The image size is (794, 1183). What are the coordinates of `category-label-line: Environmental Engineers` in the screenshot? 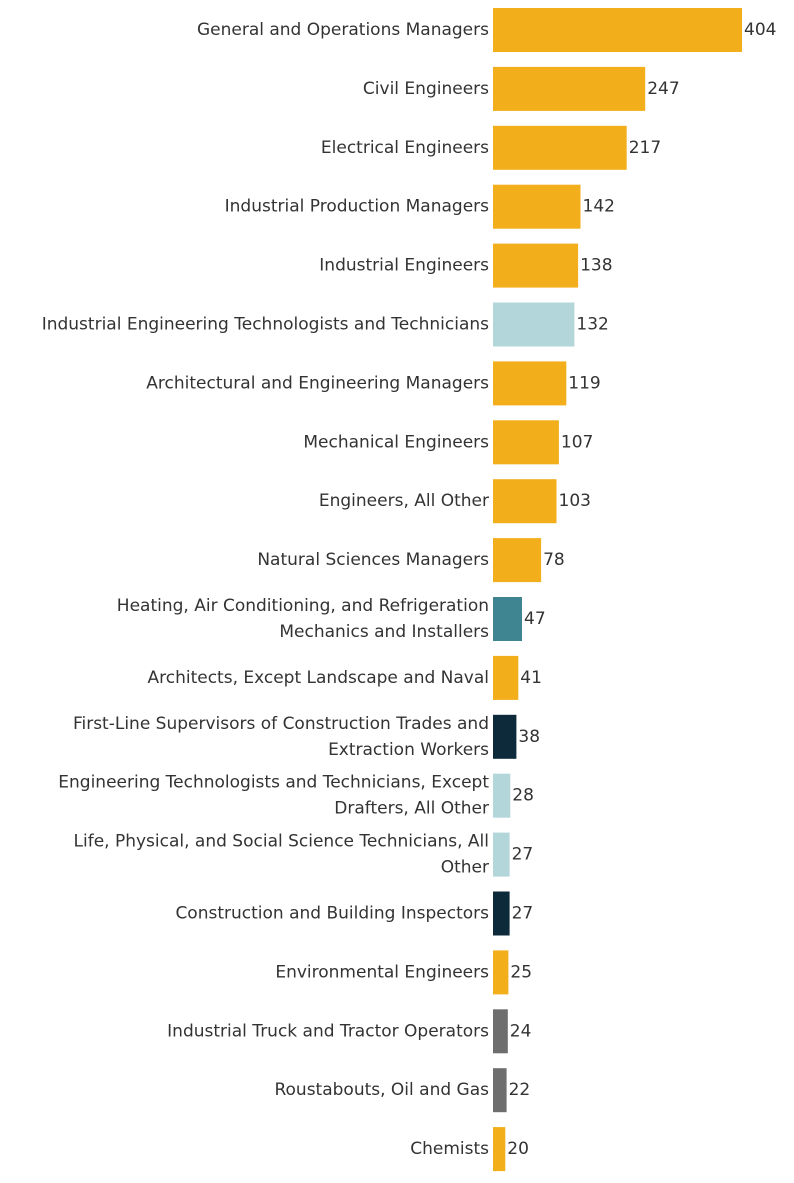 It's located at (382, 972).